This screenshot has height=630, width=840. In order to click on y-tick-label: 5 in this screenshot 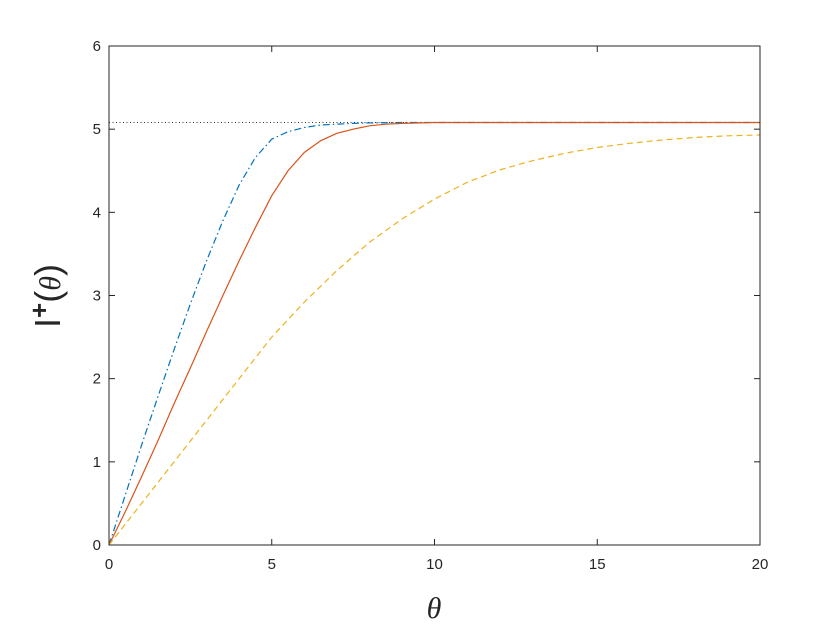, I will do `click(97, 129)`.